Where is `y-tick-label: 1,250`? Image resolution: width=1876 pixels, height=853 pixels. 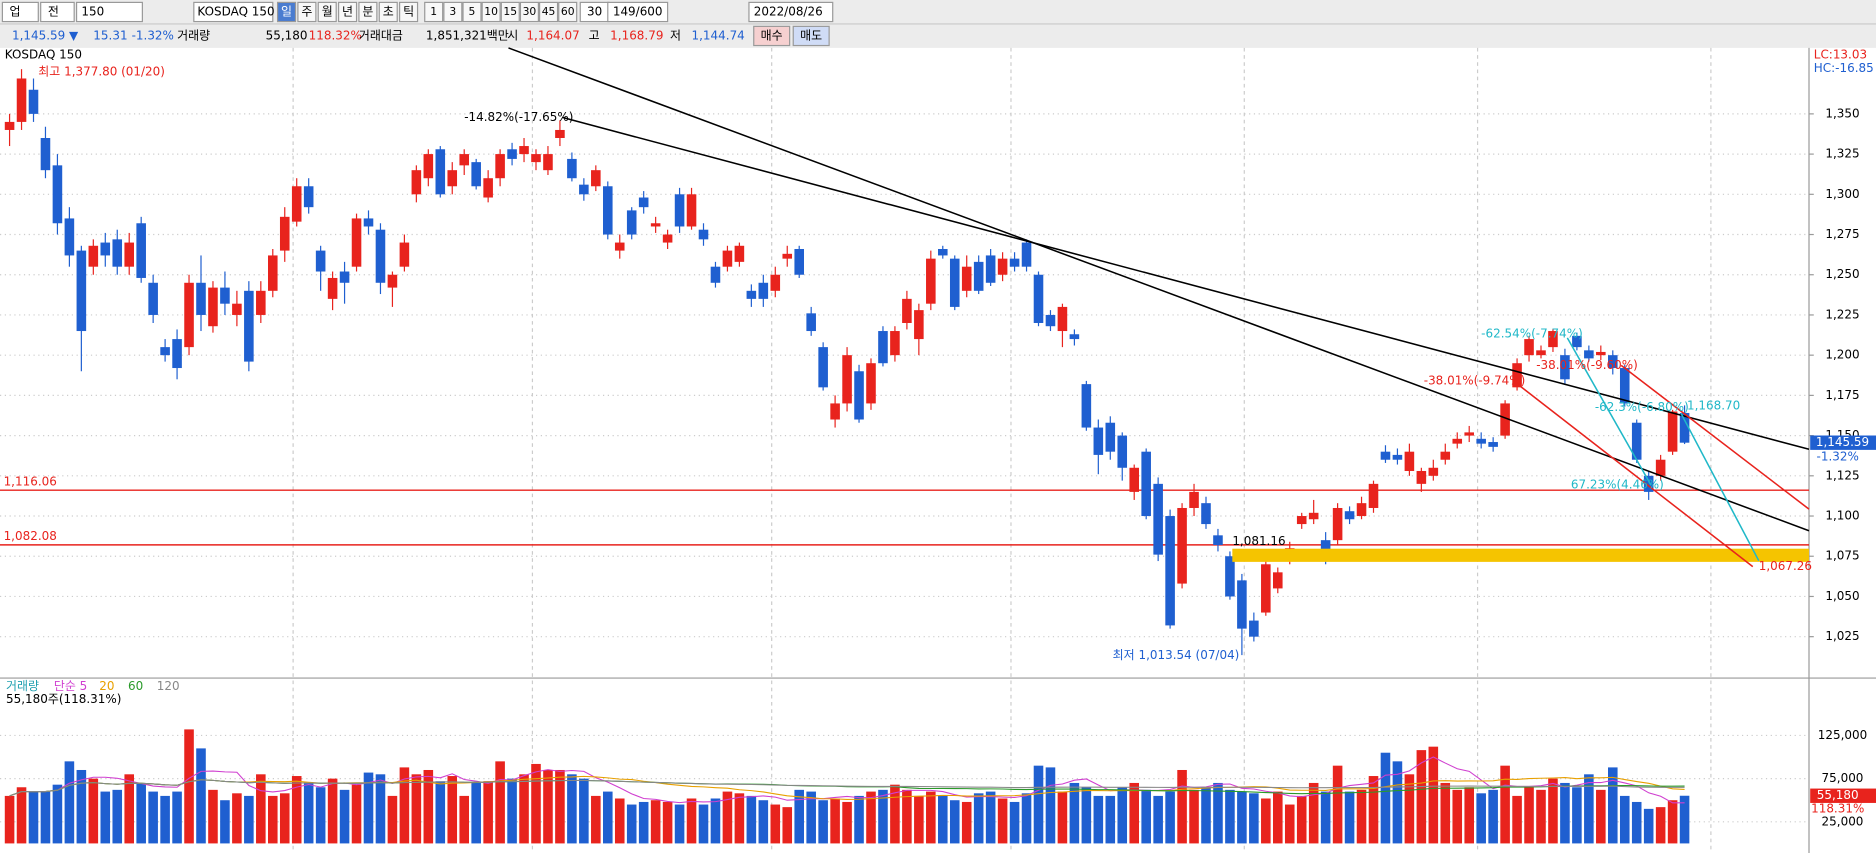 y-tick-label: 1,250 is located at coordinates (1842, 274).